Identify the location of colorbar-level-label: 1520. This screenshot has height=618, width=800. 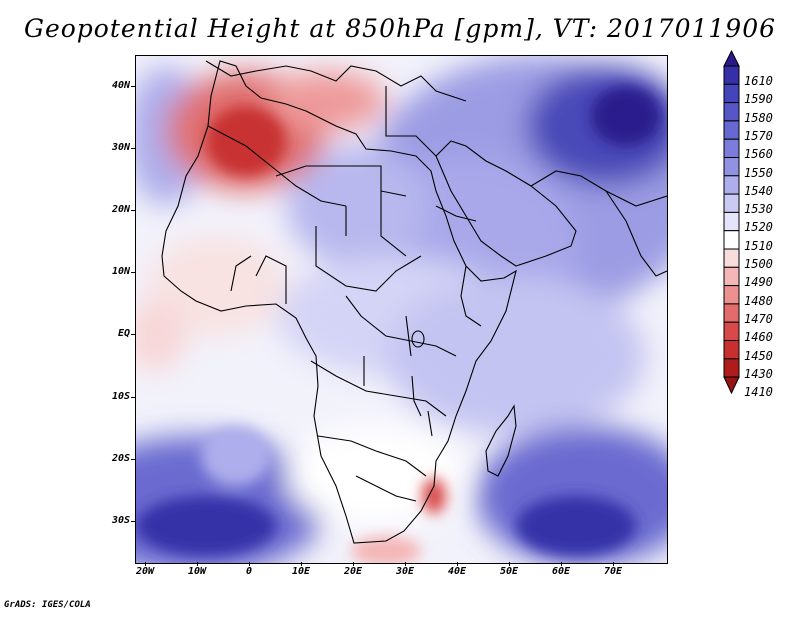
(758, 227).